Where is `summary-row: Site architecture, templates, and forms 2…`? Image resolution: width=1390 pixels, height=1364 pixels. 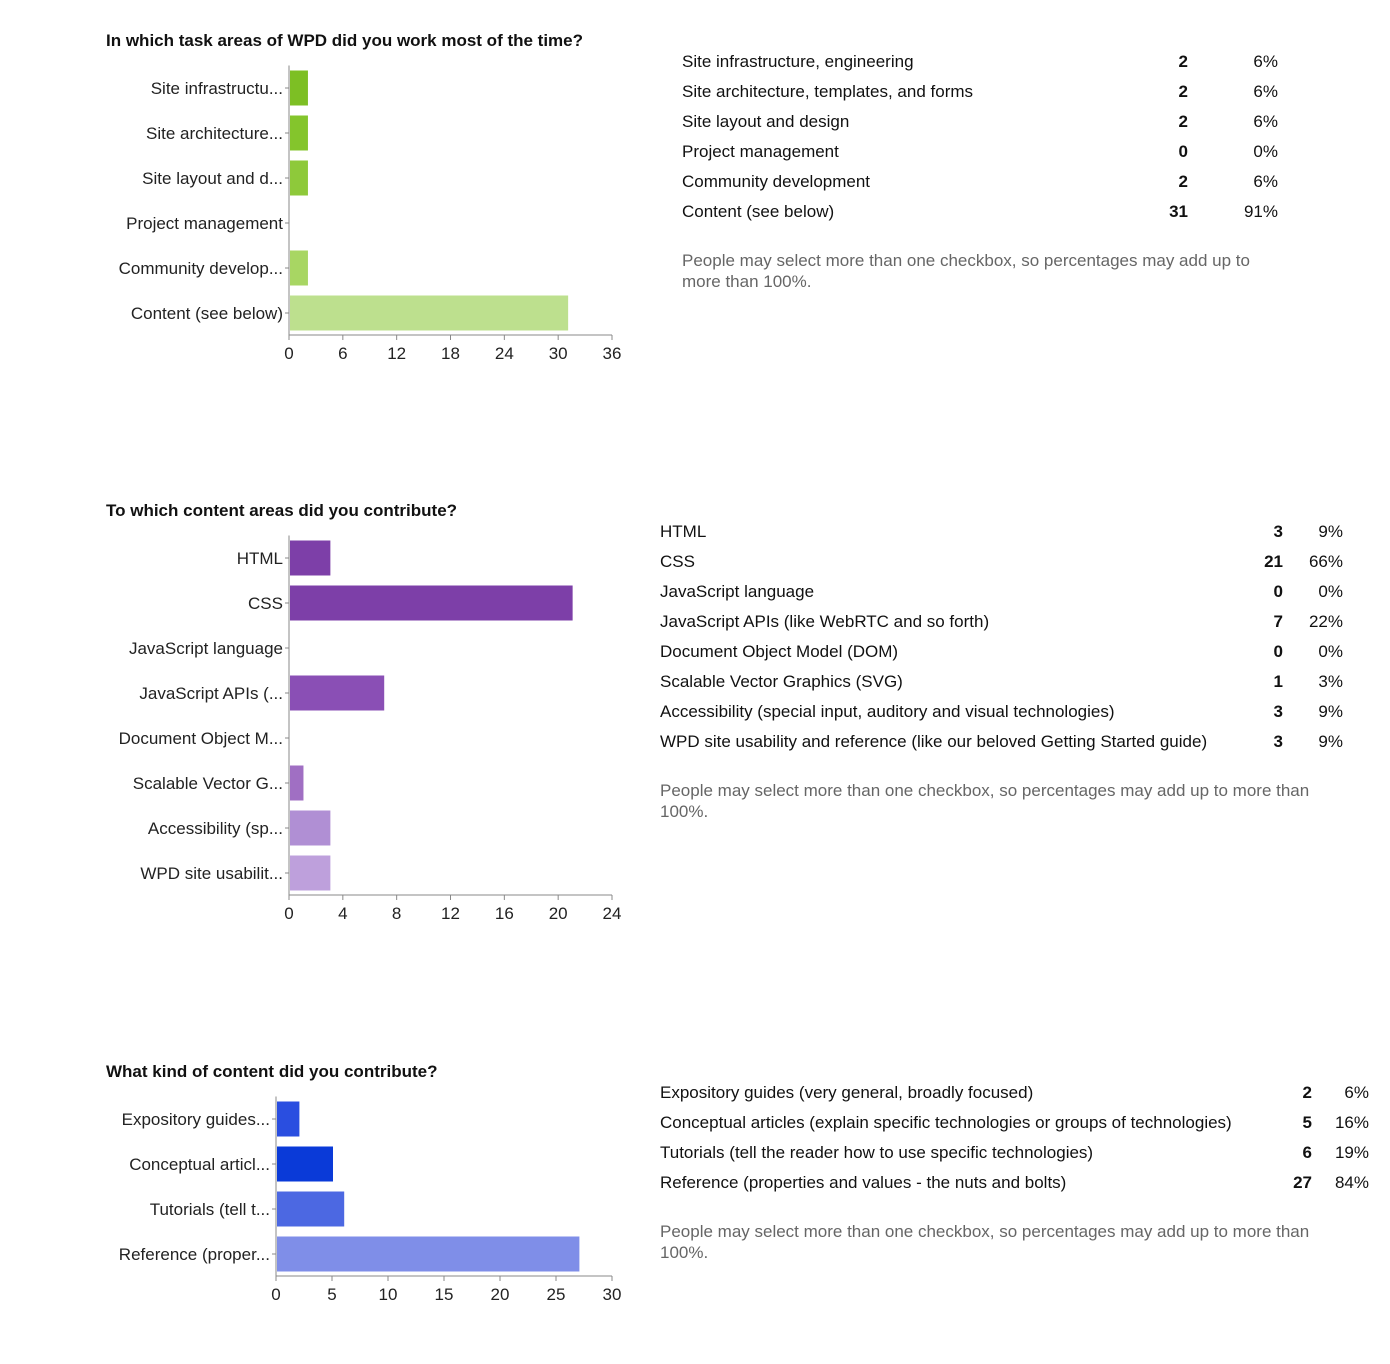 summary-row: Site architecture, templates, and forms 2… is located at coordinates (980, 92).